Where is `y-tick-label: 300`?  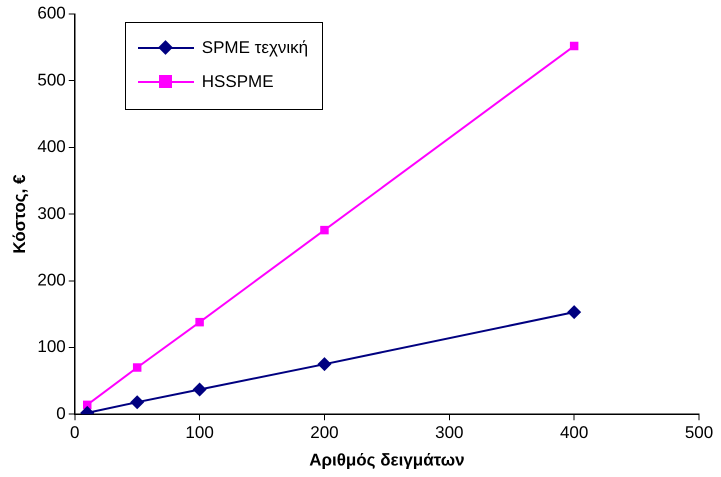
y-tick-label: 300 is located at coordinates (51, 213).